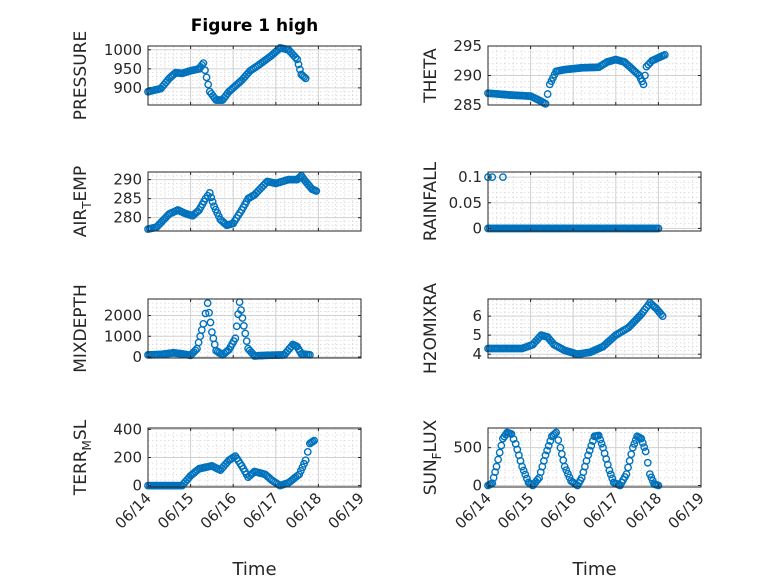 This screenshot has height=583, width=778. I want to click on y-tick-label: 280, so click(127, 218).